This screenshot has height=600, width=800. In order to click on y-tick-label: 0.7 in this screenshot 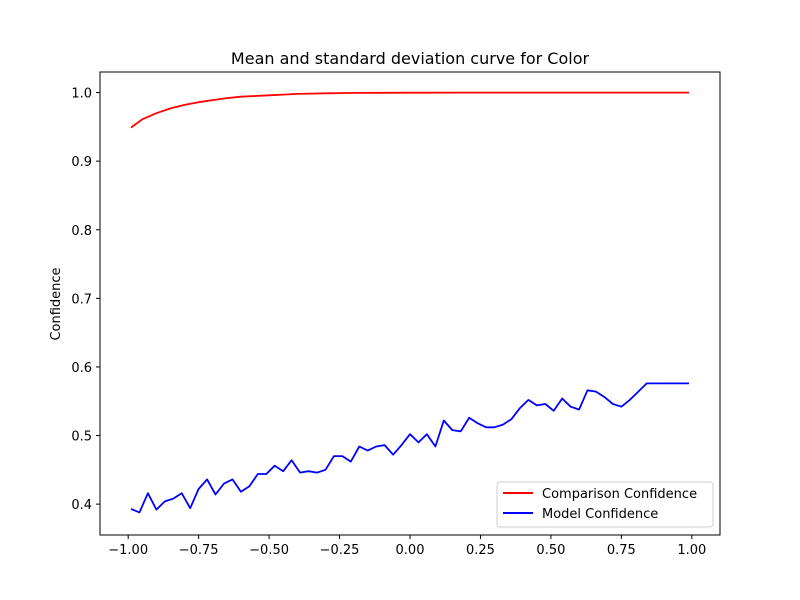, I will do `click(81, 299)`.